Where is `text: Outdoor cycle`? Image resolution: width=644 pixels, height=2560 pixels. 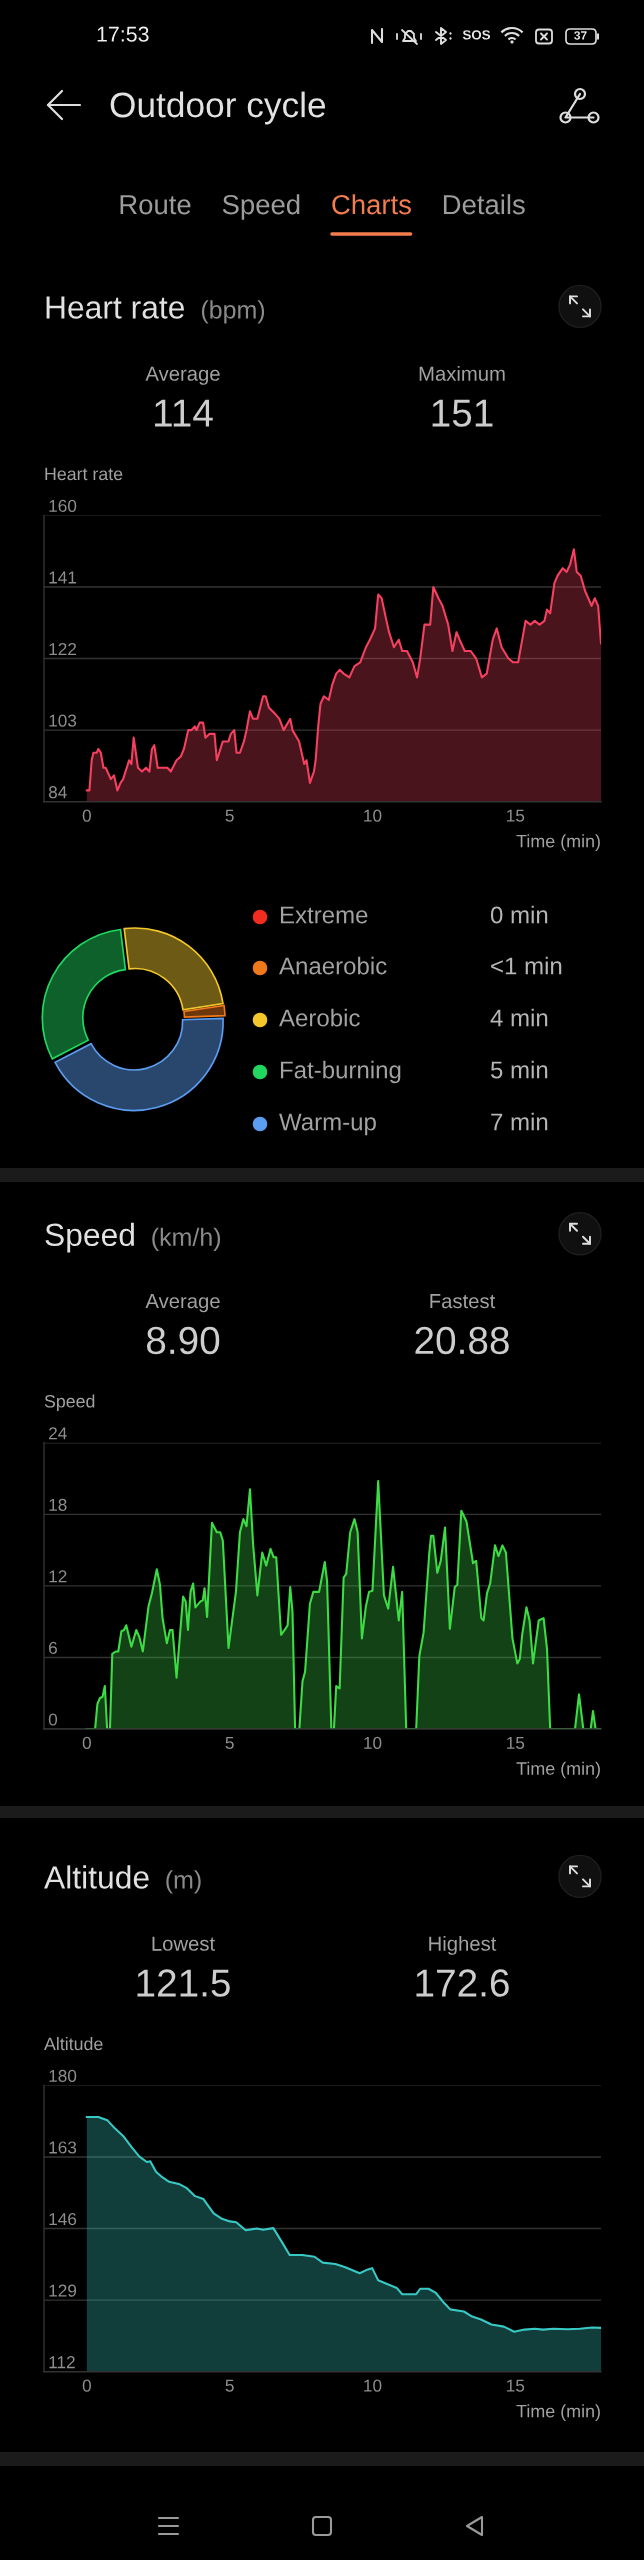
text: Outdoor cycle is located at coordinates (218, 108).